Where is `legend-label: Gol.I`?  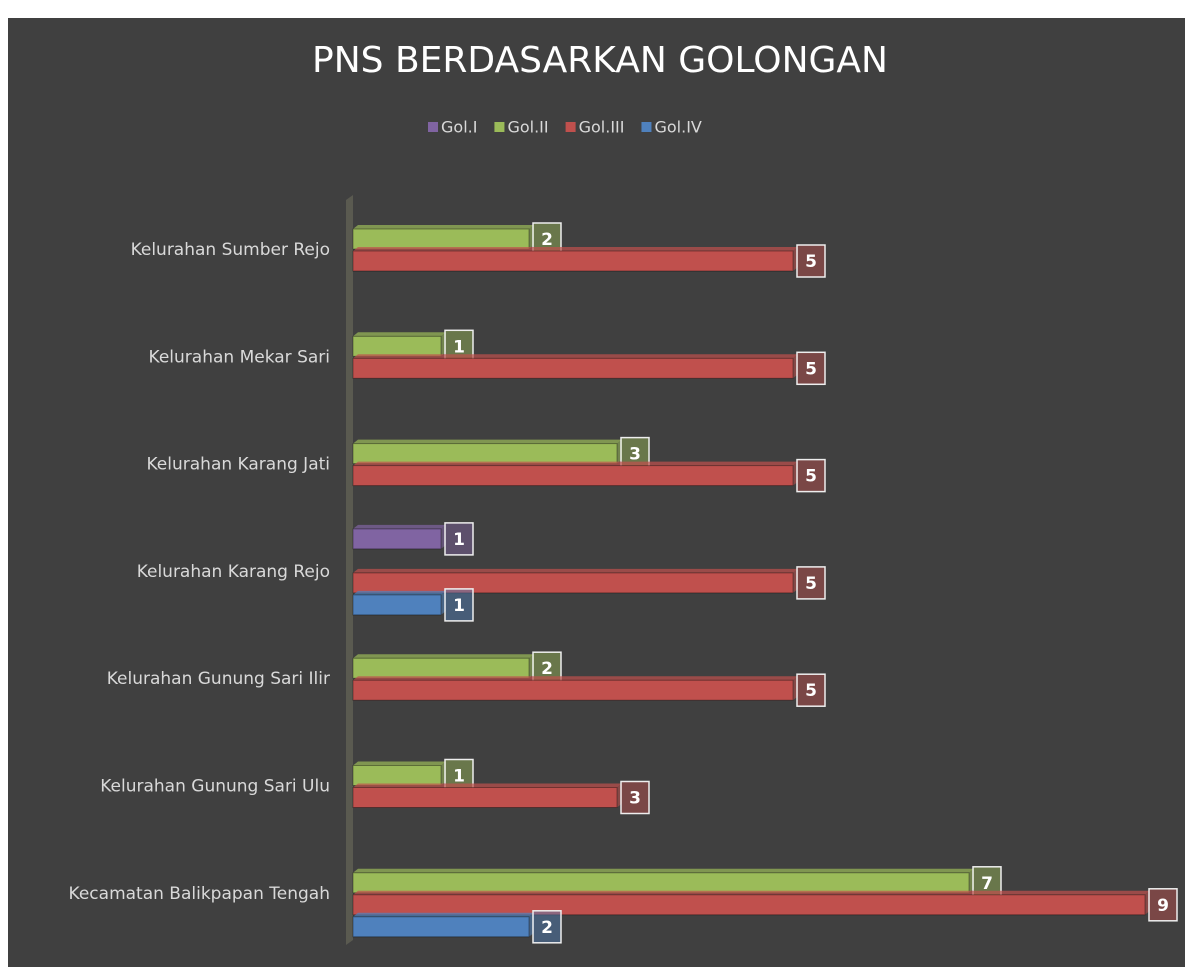 legend-label: Gol.I is located at coordinates (459, 127).